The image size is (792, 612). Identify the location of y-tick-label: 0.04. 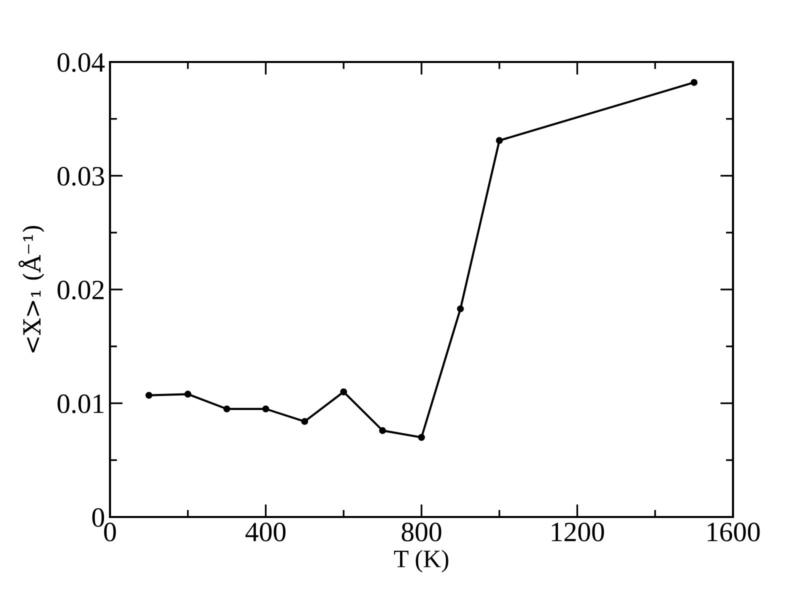
(81, 62).